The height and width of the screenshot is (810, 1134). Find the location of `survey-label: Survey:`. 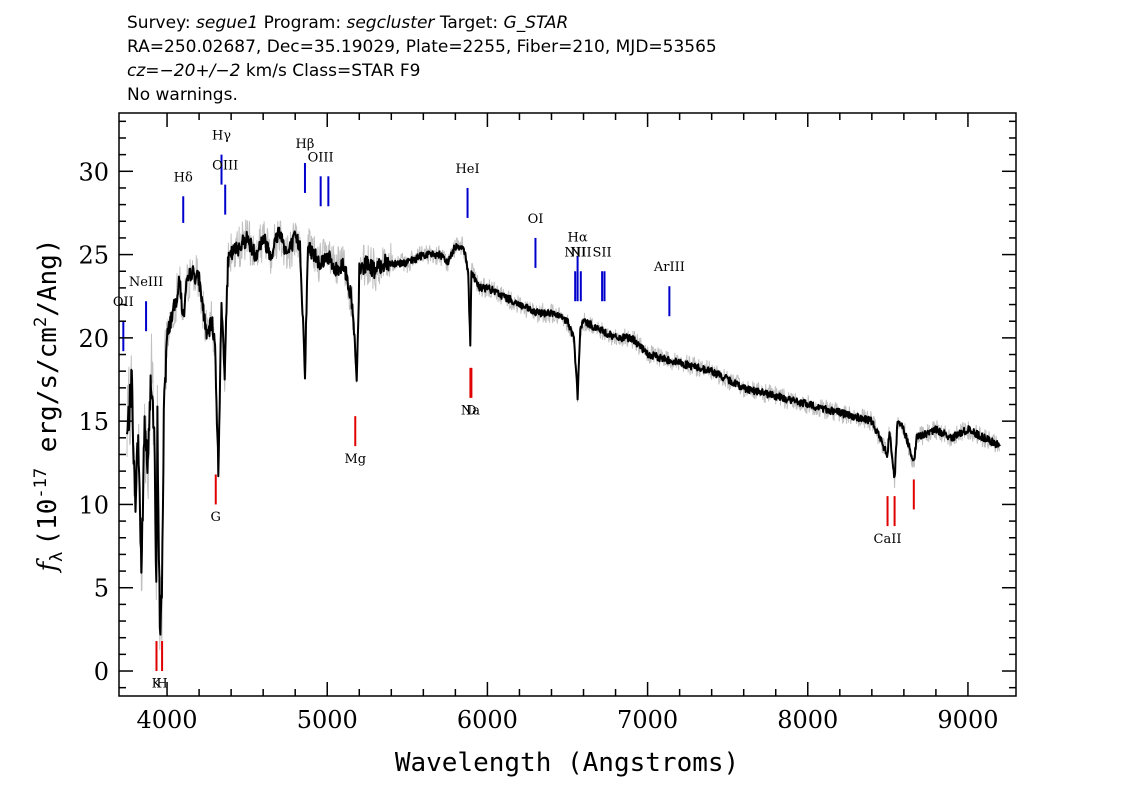

survey-label: Survey: is located at coordinates (159, 23).